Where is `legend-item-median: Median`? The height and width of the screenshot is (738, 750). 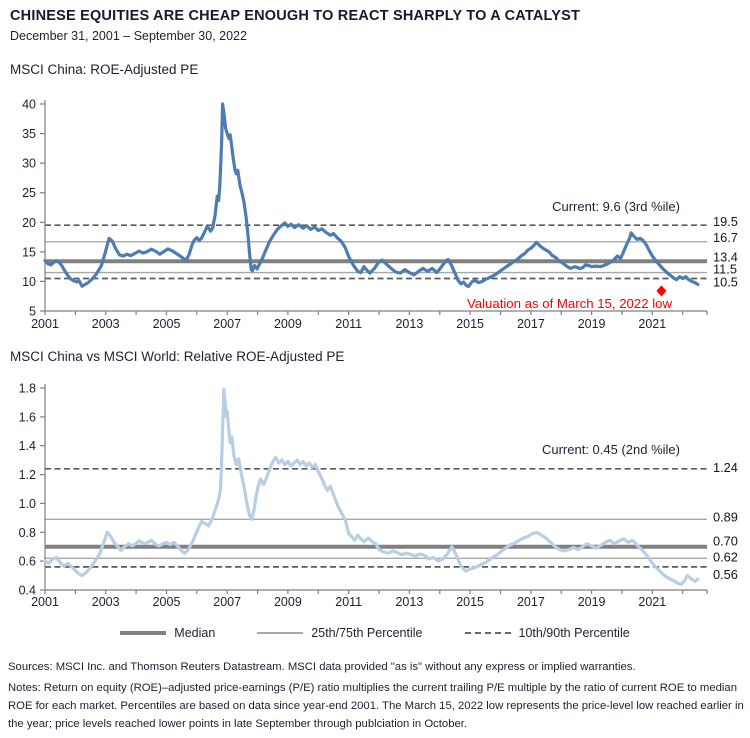
legend-item-median: Median is located at coordinates (167, 633).